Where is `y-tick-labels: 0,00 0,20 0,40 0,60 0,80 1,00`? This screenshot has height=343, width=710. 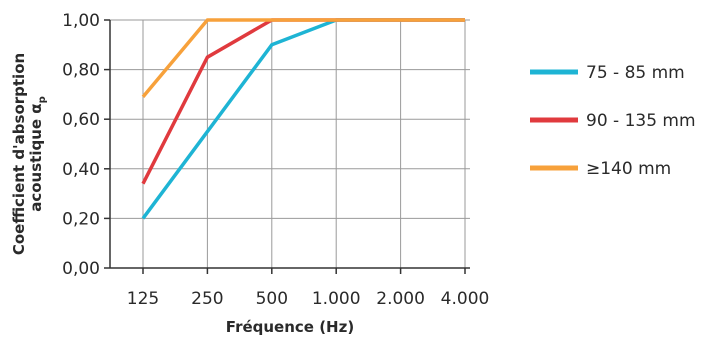 y-tick-labels: 0,00 0,20 0,40 0,60 0,80 1,00 is located at coordinates (86, 145).